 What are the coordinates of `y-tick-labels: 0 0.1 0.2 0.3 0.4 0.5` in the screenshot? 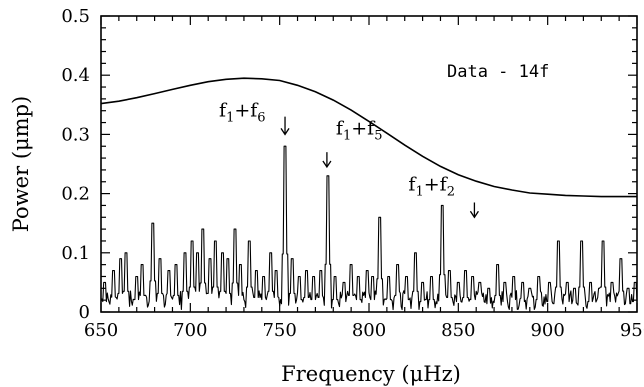 It's located at (75, 164).